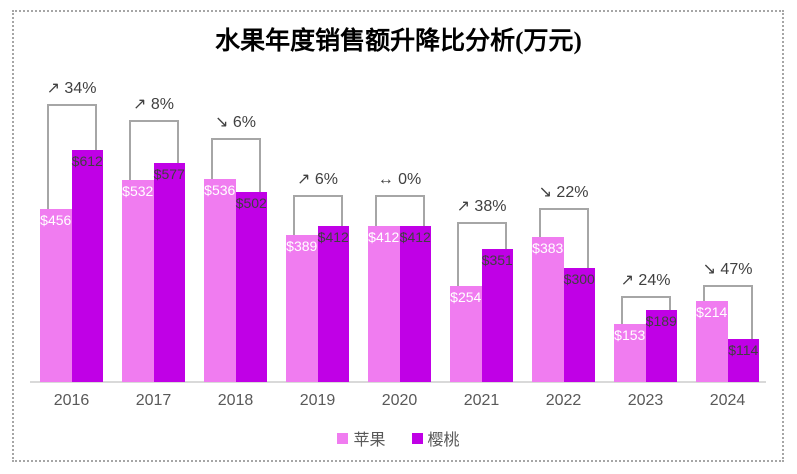 The height and width of the screenshot is (474, 797). I want to click on x-axis-label: 2017, so click(153, 400).